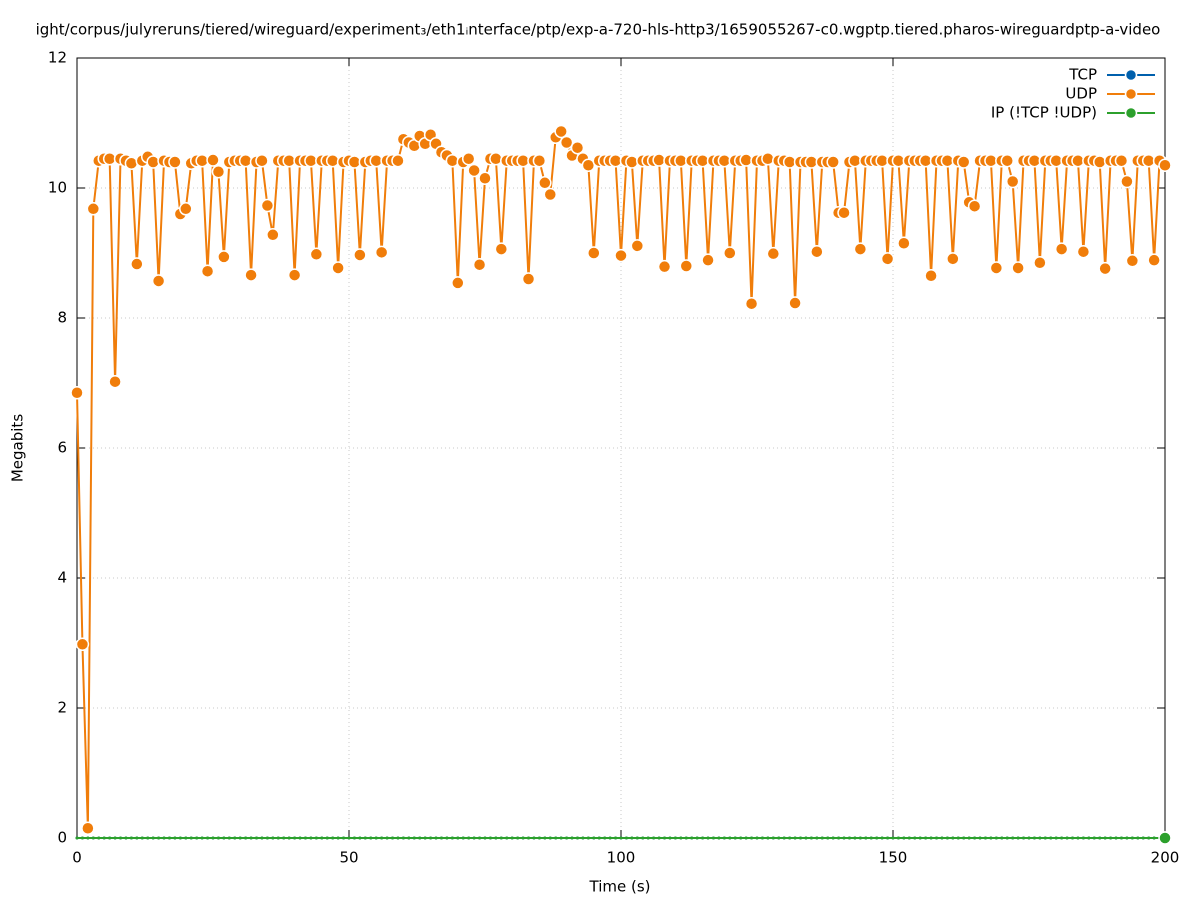 The height and width of the screenshot is (900, 1197). Describe the element at coordinates (1131, 75) in the screenshot. I see `legend-marker` at that location.